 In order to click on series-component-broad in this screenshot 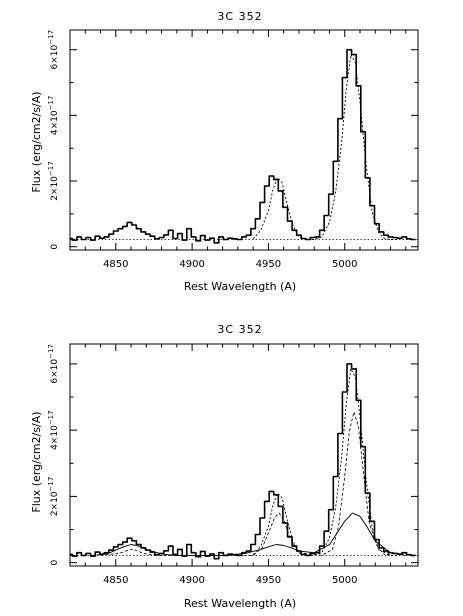, I will do `click(249, 534)`.